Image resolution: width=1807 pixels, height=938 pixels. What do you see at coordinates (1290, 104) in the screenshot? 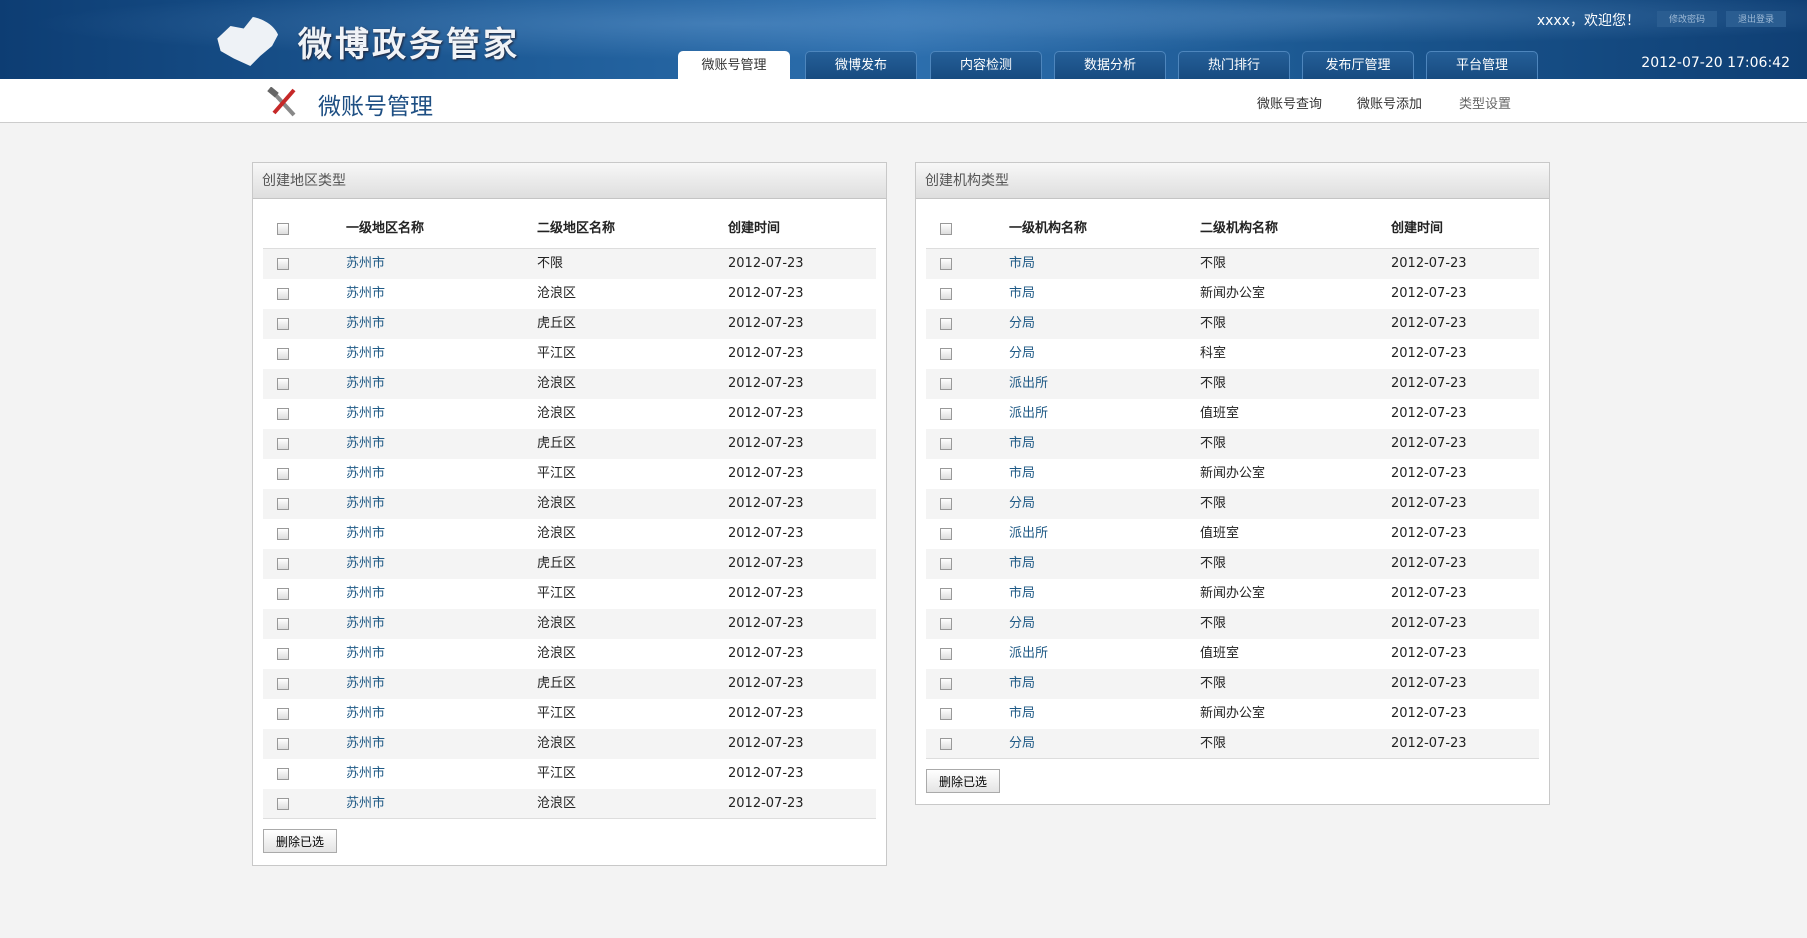
I see `subnav-account-query: 微账号查询` at bounding box center [1290, 104].